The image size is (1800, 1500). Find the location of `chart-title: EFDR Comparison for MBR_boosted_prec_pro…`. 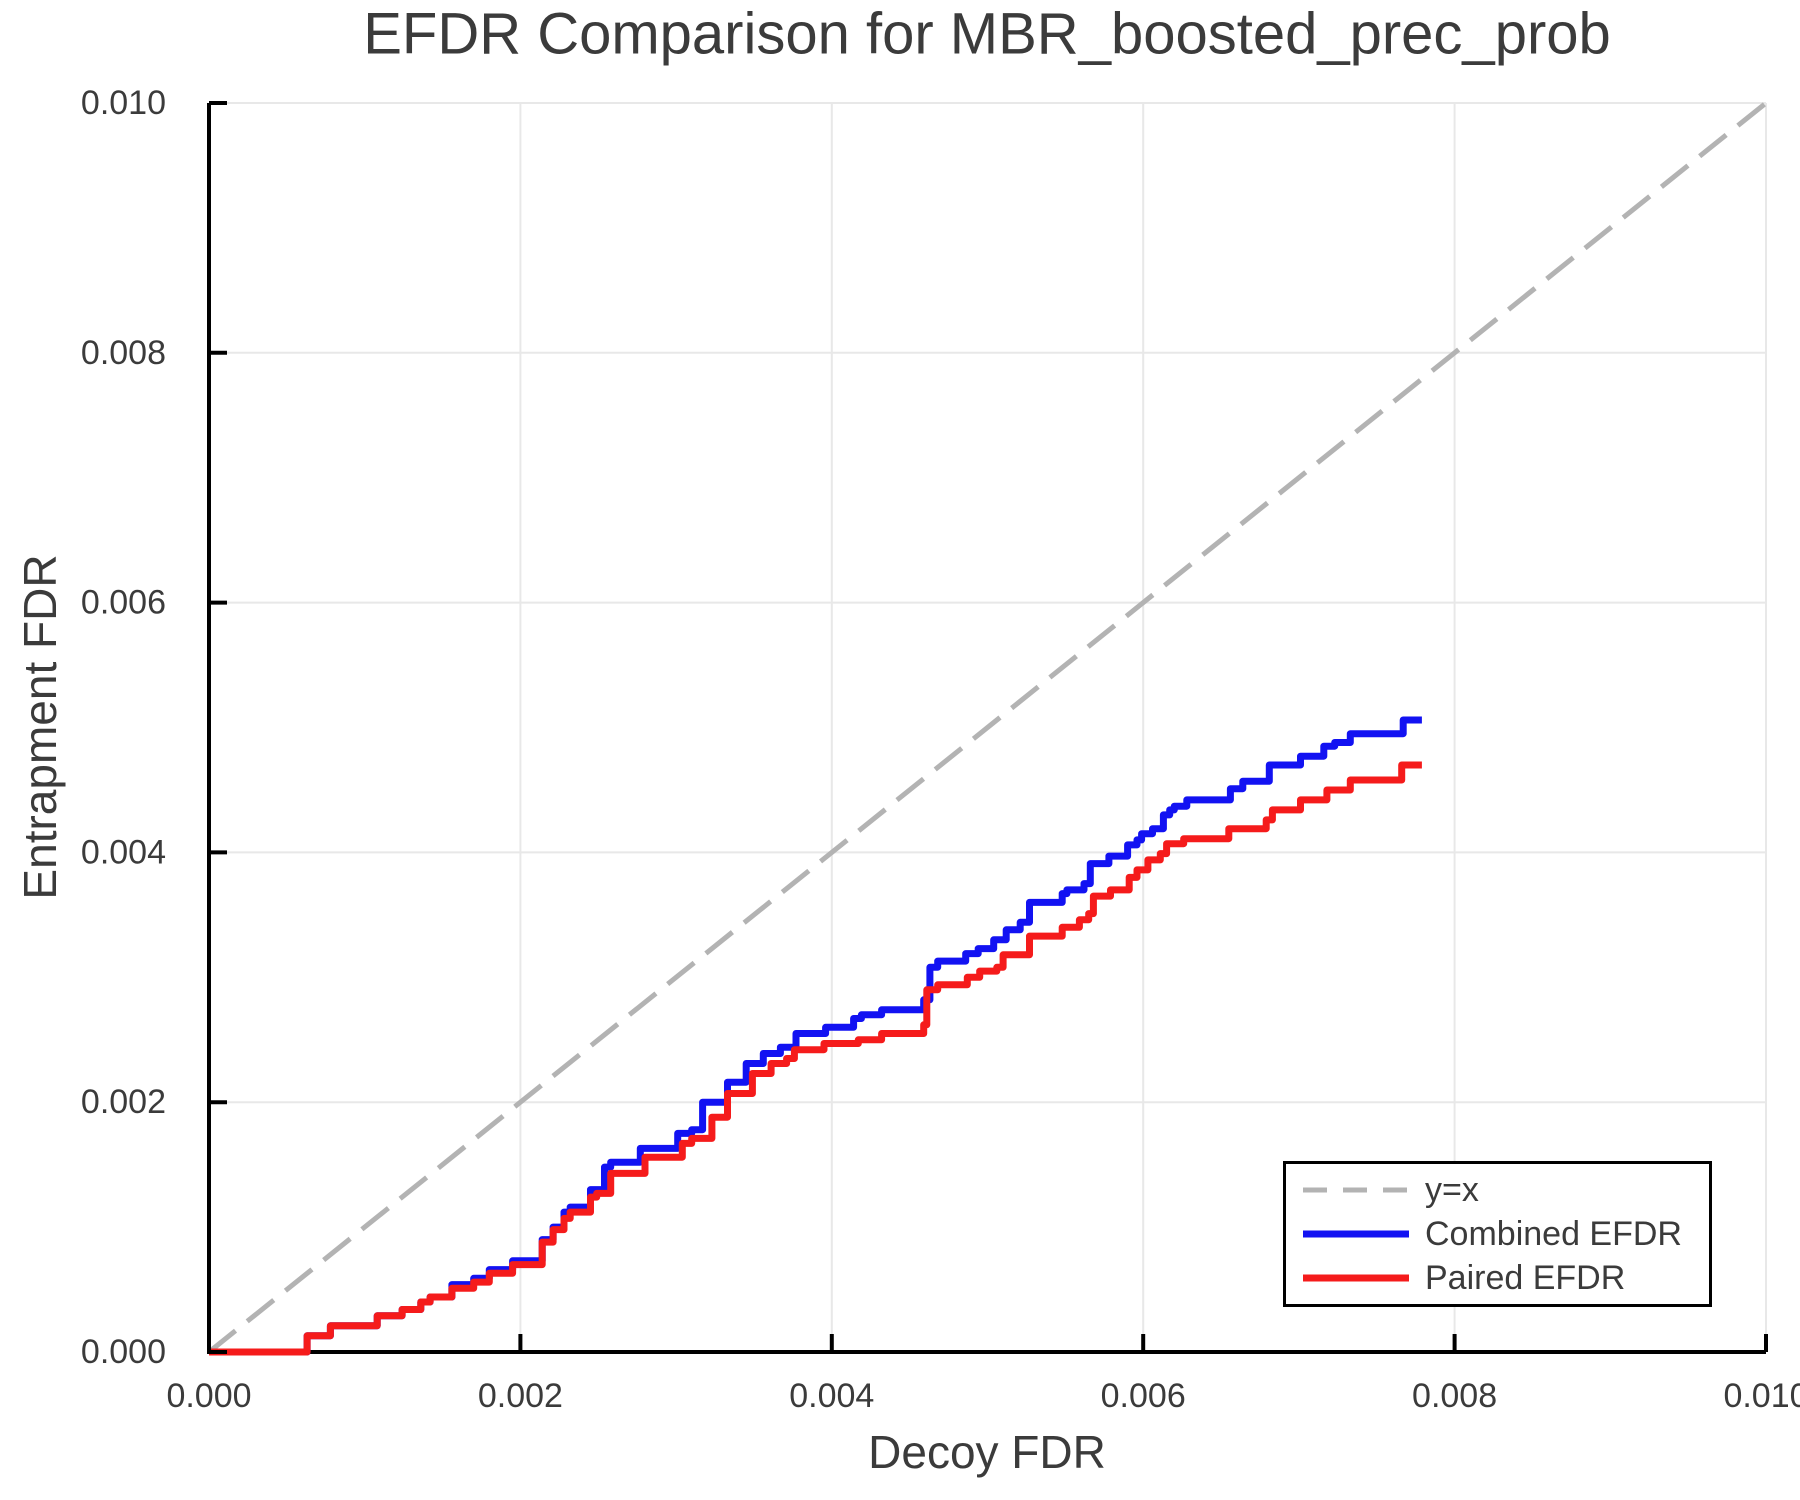

chart-title: EFDR Comparison for MBR_boosted_prec_pro… is located at coordinates (987, 34).